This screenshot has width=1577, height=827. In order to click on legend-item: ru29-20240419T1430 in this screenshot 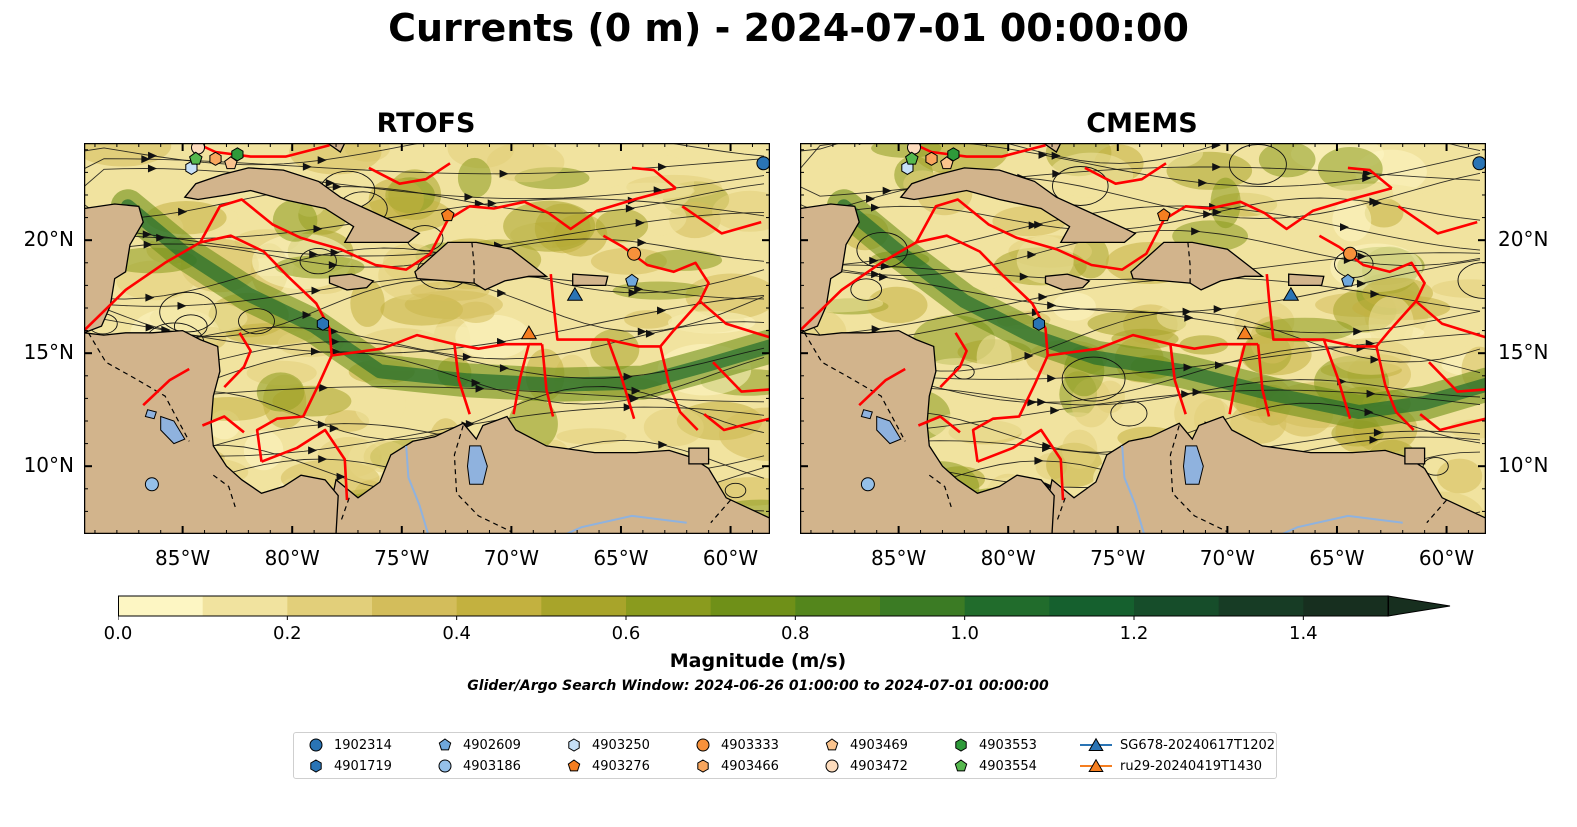, I will do `click(1171, 766)`.